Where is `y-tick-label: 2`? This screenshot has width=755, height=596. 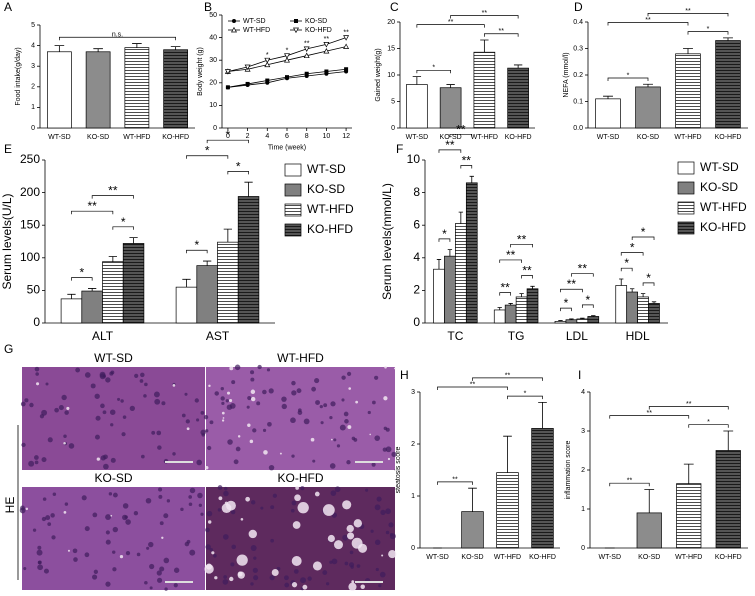 y-tick-label: 2 is located at coordinates (413, 444).